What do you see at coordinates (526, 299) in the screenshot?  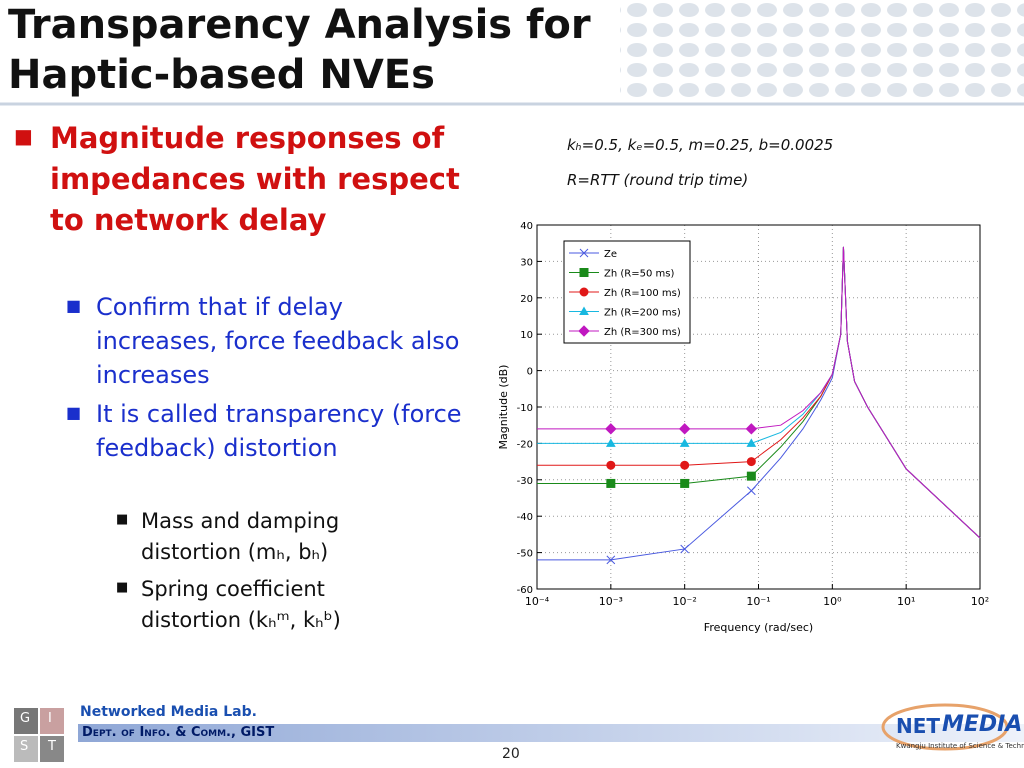 I see `y-tick-label: 20` at bounding box center [526, 299].